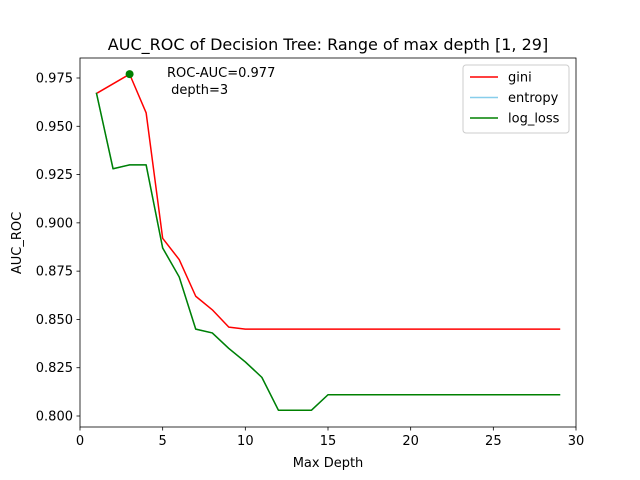 The width and height of the screenshot is (640, 480). Describe the element at coordinates (129, 74) in the screenshot. I see `best-depth-marker` at that location.